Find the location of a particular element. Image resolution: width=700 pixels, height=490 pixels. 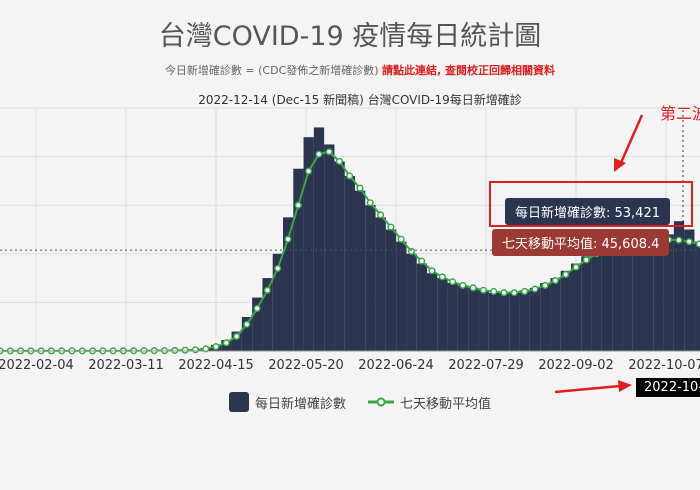

legend-average: 七天移動平均值 is located at coordinates (429, 402).